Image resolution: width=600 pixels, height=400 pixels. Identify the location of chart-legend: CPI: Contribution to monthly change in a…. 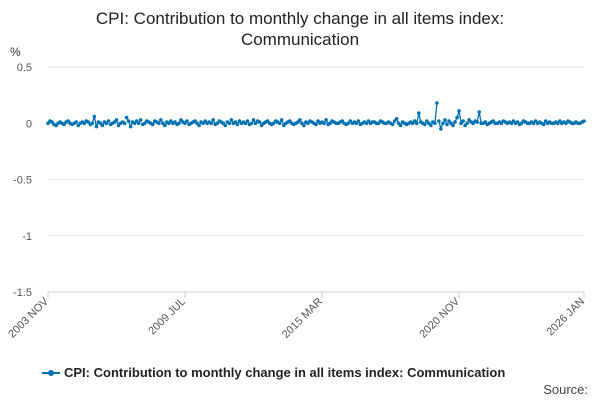
(273, 372).